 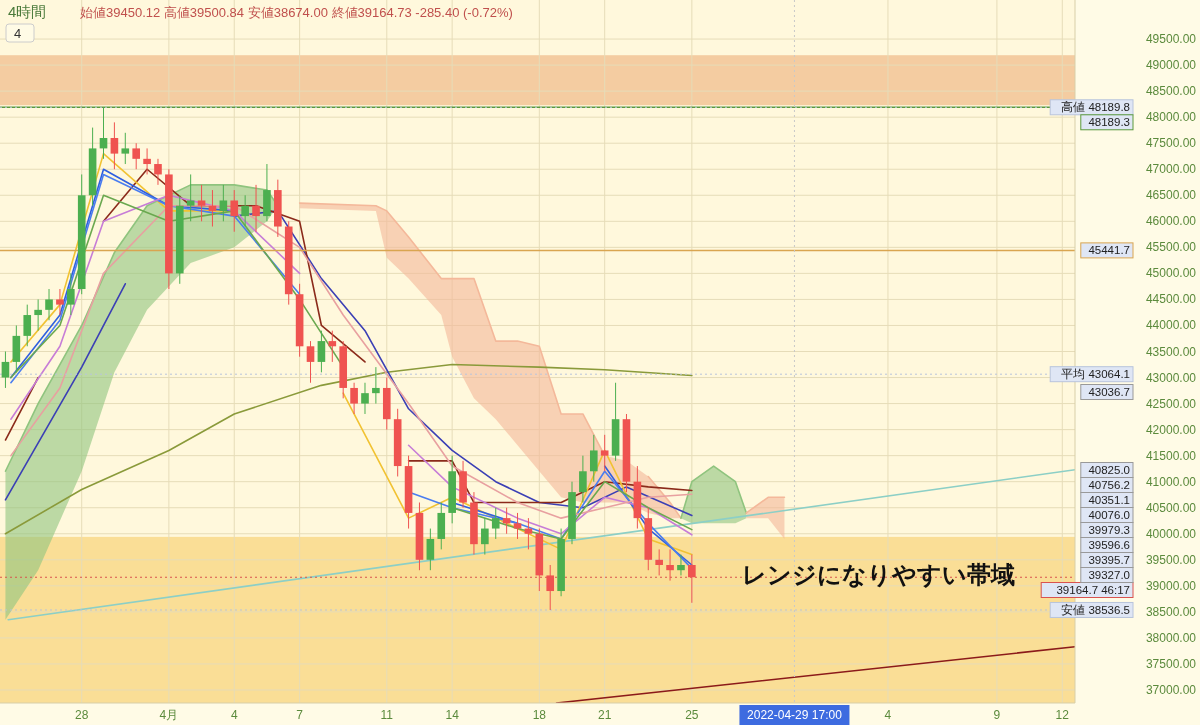 What do you see at coordinates (27, 11) in the screenshot?
I see `chart-title: 4時間` at bounding box center [27, 11].